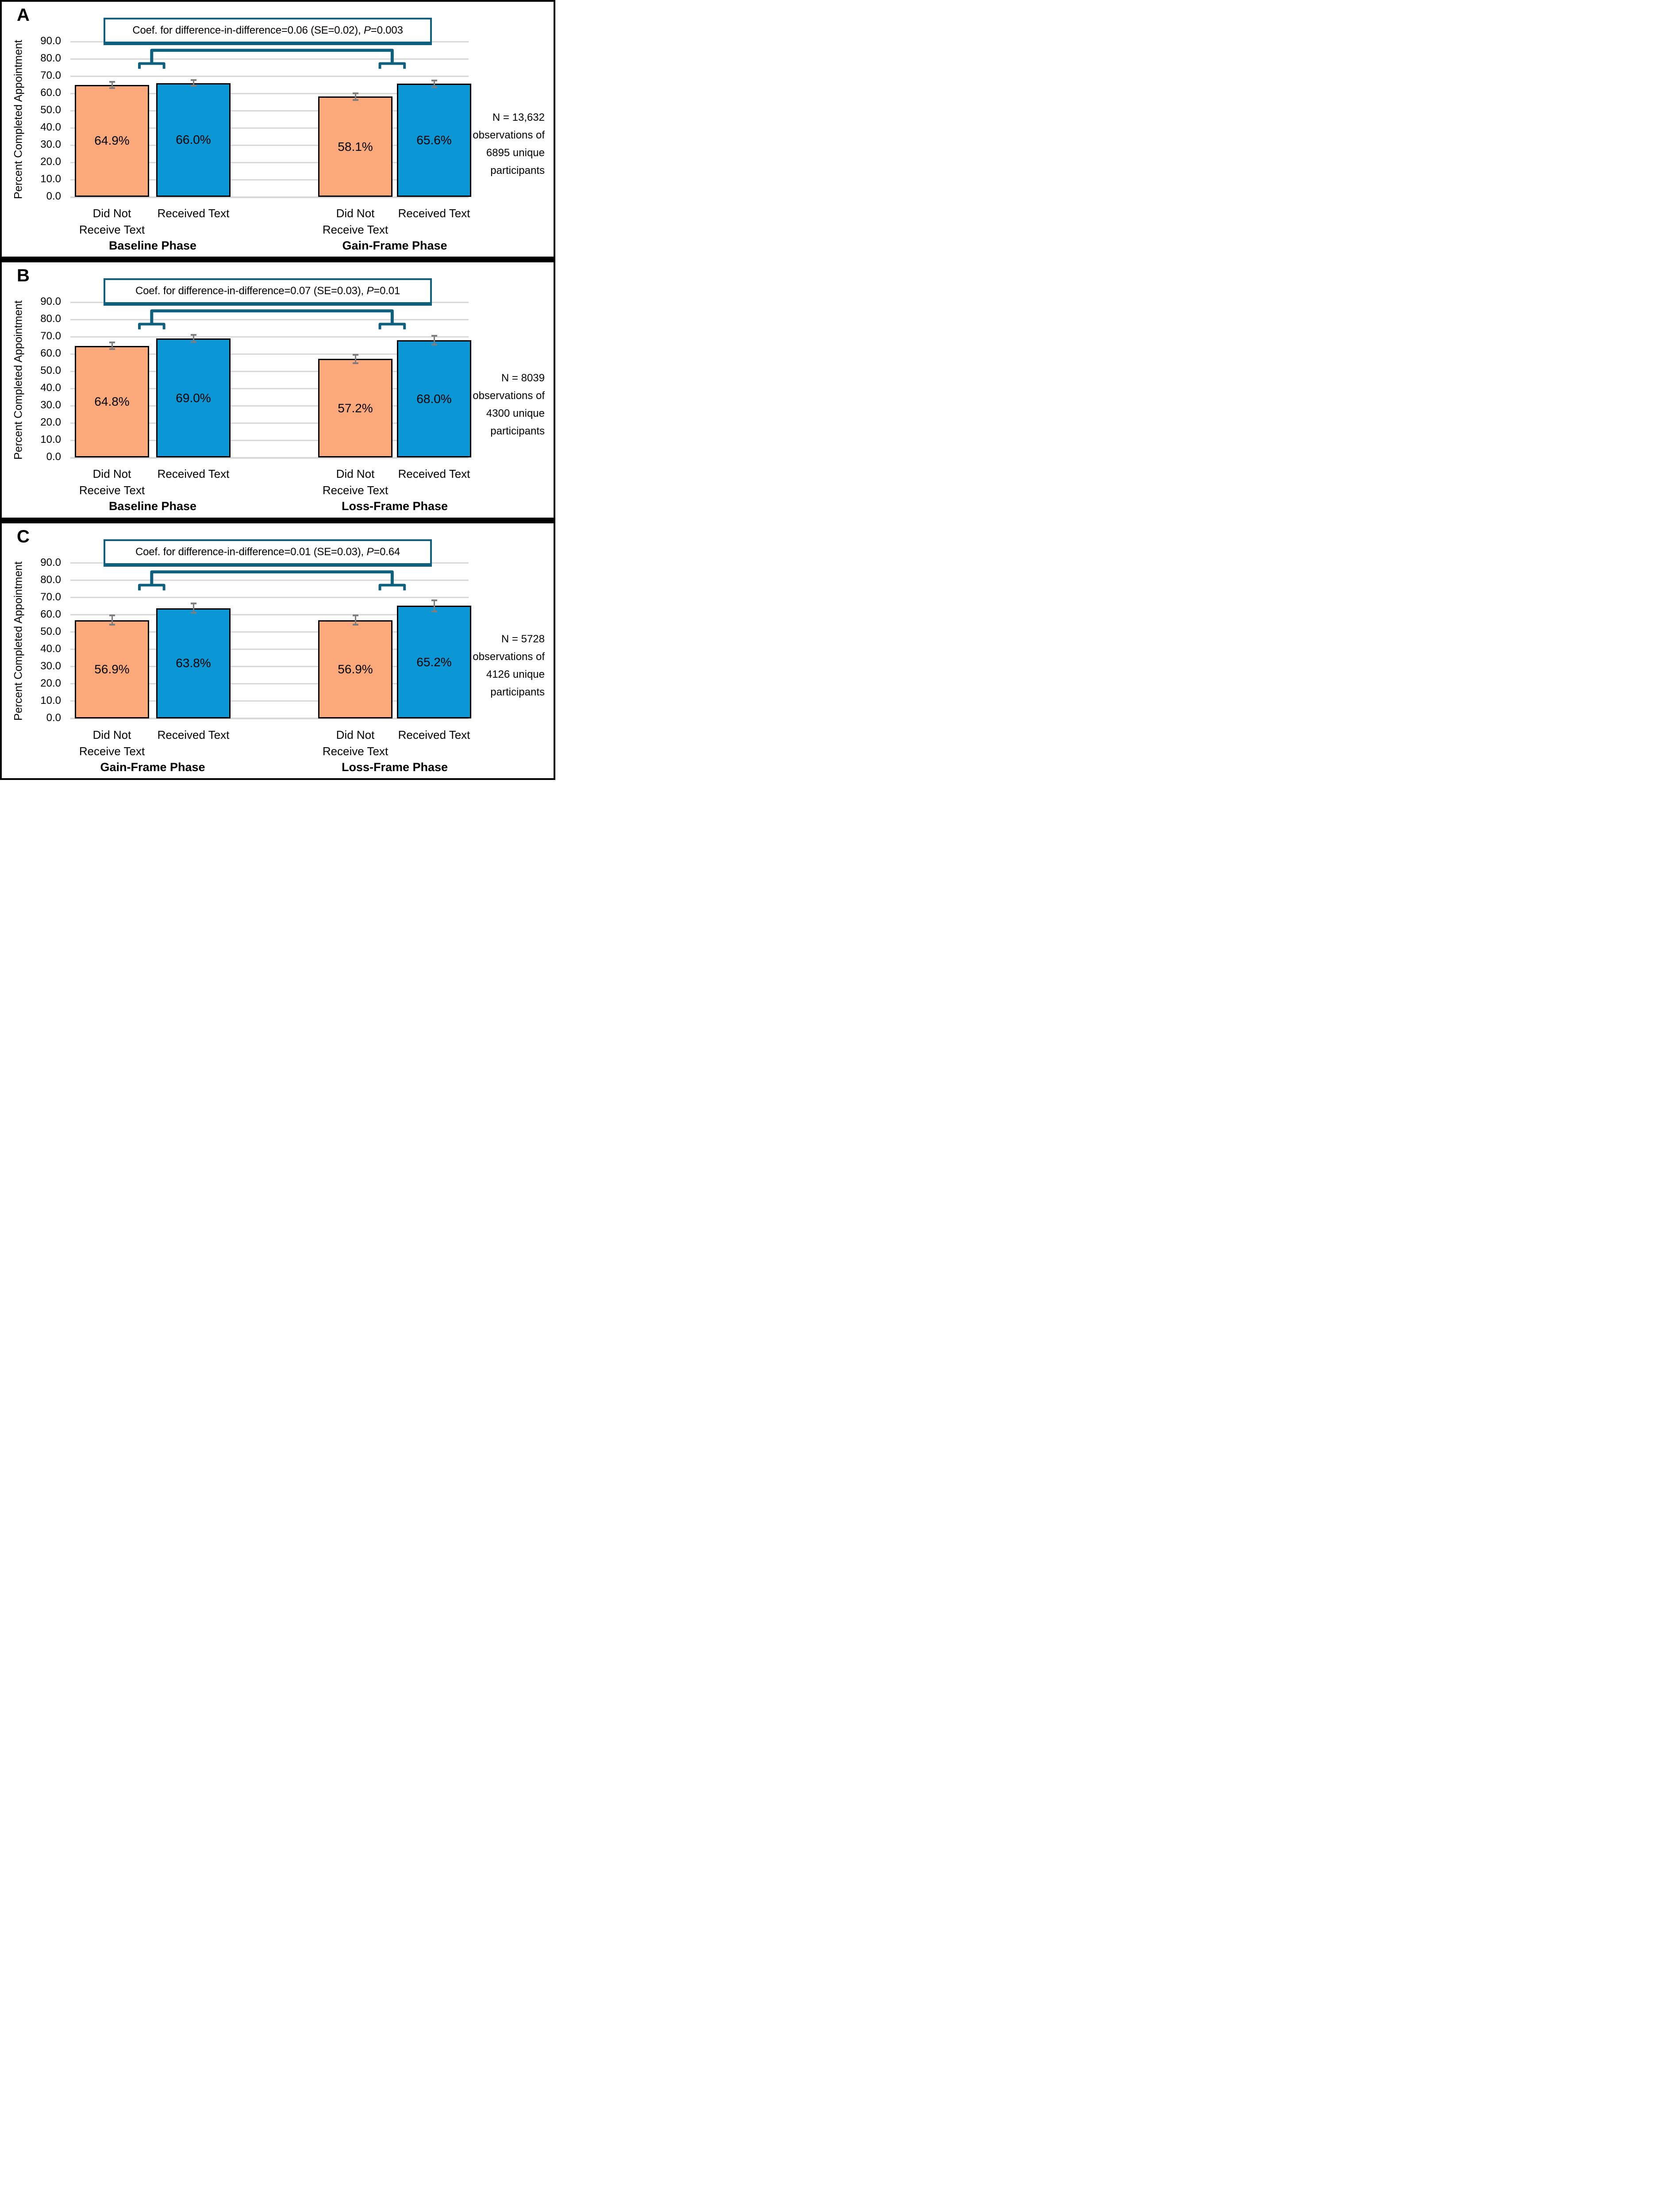 The height and width of the screenshot is (2212, 1666). What do you see at coordinates (23, 536) in the screenshot?
I see `panel-letter: C` at bounding box center [23, 536].